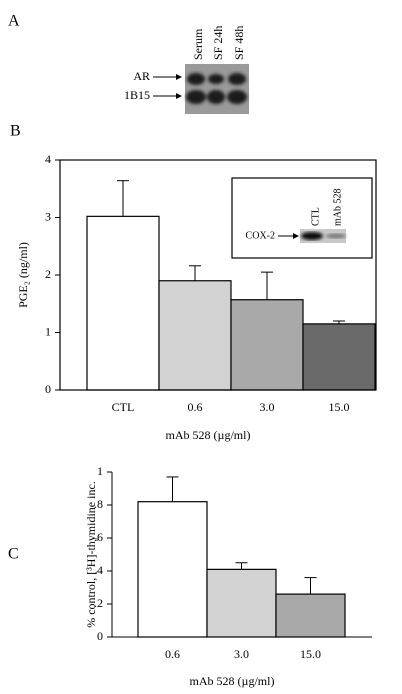 Image resolution: width=402 pixels, height=694 pixels. Describe the element at coordinates (48, 216) in the screenshot. I see `y-tick-label: 3` at that location.